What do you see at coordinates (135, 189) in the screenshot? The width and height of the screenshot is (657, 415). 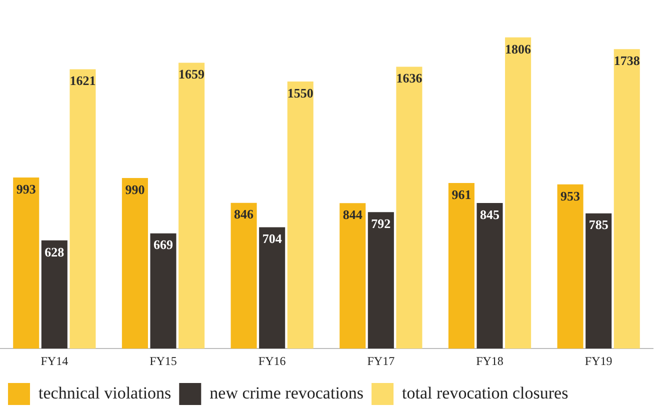 I see `data-label: 990` at bounding box center [135, 189].